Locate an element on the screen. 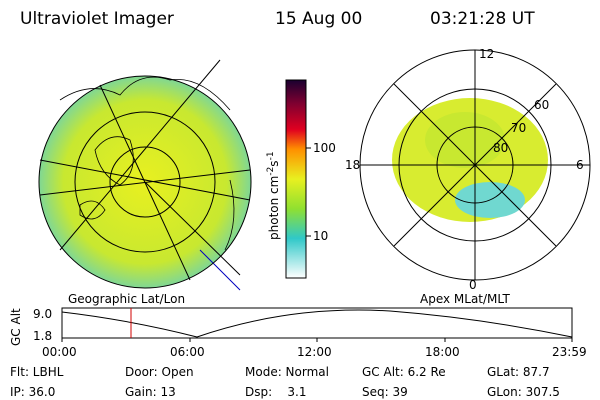 This screenshot has height=400, width=600. footer-field: Door: Open is located at coordinates (159, 372).